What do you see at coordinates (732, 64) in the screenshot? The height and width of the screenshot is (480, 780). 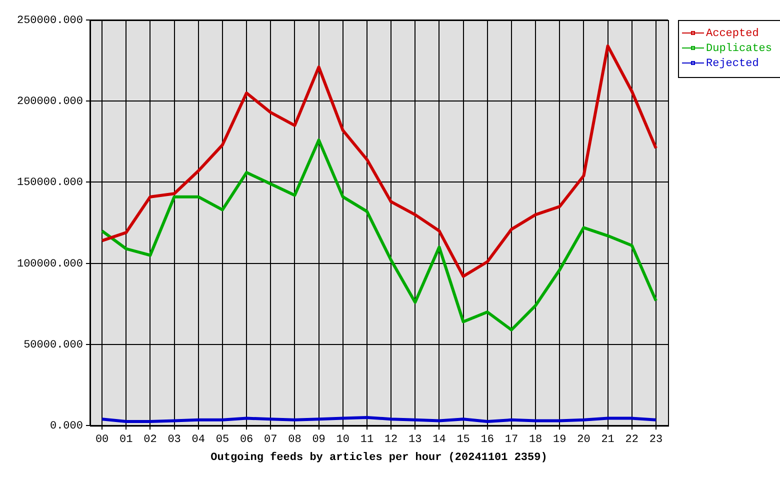 I see `legend-label: Rejected` at bounding box center [732, 64].